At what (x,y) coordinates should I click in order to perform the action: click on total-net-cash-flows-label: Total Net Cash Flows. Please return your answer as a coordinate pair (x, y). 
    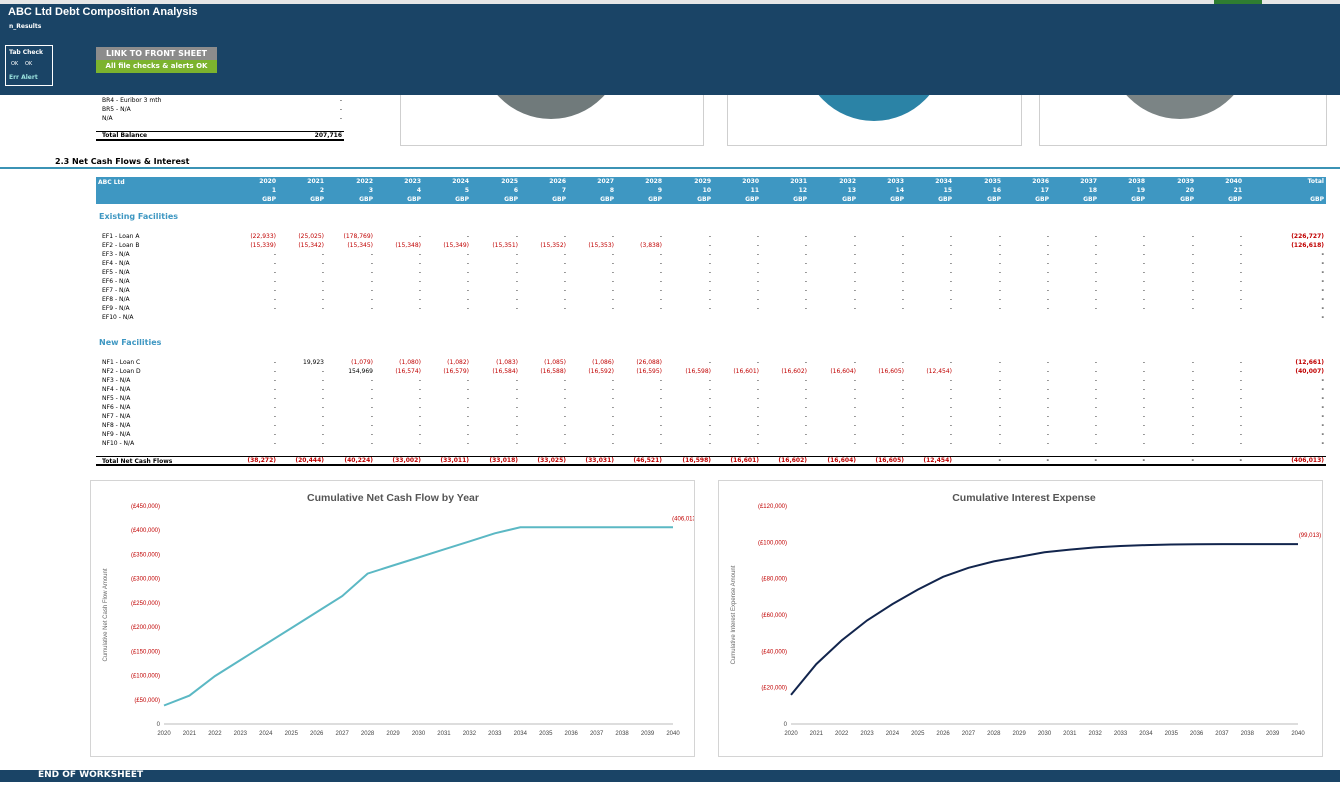
    Looking at the image, I should click on (137, 461).